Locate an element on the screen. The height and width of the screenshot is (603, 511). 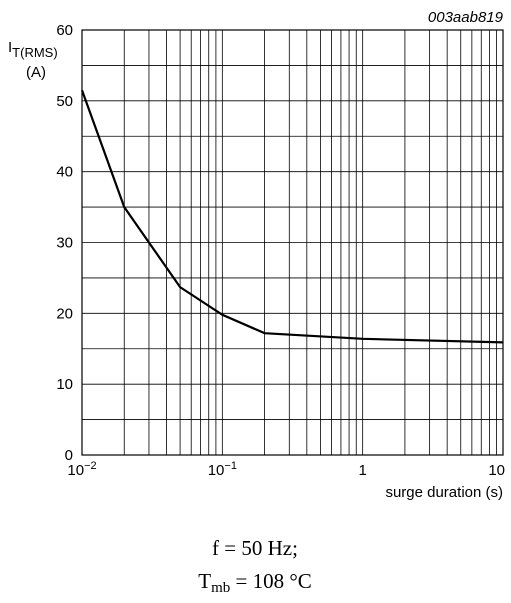
x-tick-label: 10⁻¹ is located at coordinates (222, 469).